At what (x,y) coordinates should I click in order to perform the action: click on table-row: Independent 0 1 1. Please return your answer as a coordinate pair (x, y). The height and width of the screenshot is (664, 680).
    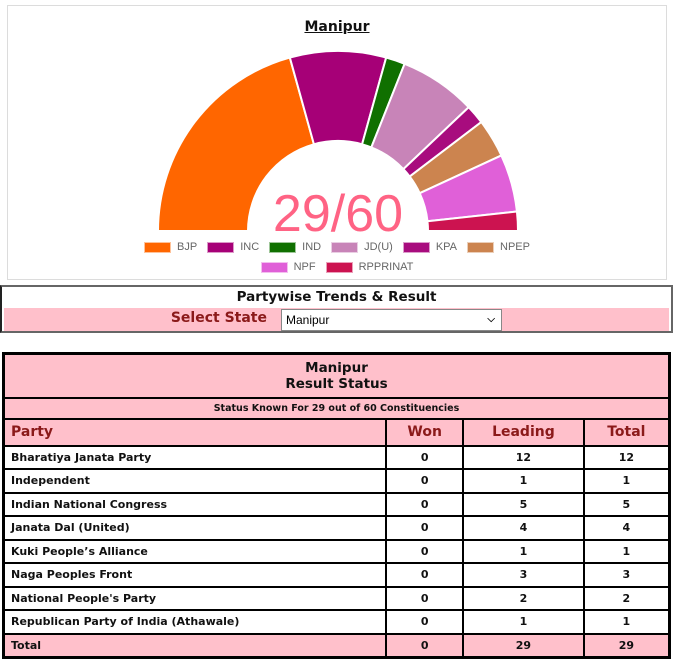
    Looking at the image, I should click on (336, 481).